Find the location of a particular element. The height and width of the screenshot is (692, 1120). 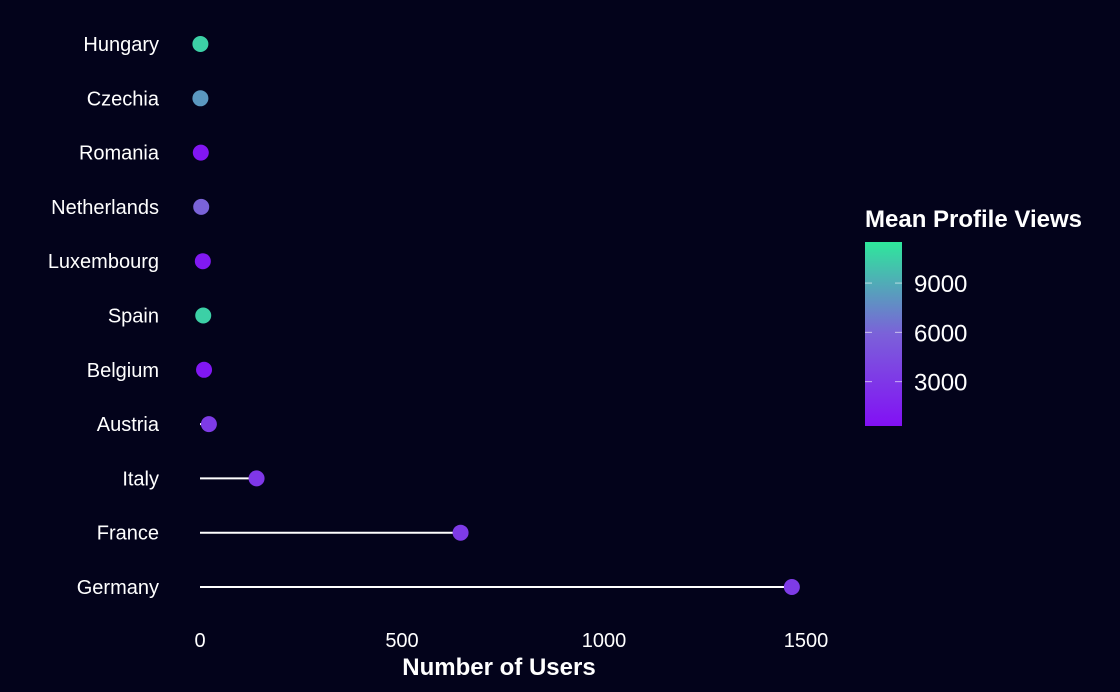

category-label-spain: Spain is located at coordinates (133, 317).